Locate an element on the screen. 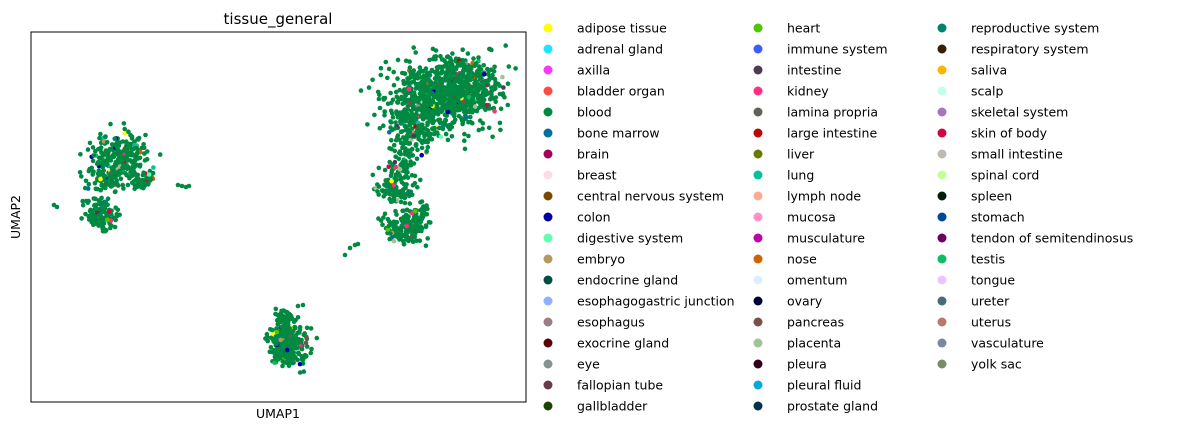 This screenshot has height=435, width=1192. legend-label: mucosa is located at coordinates (811, 217).